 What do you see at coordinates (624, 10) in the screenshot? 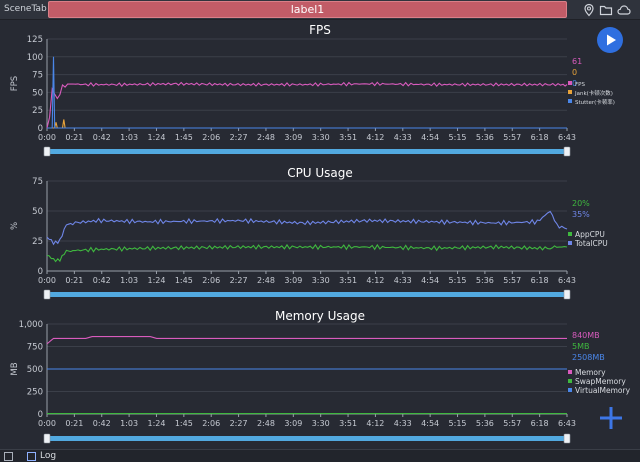
I see `cloud-icon` at bounding box center [624, 10].